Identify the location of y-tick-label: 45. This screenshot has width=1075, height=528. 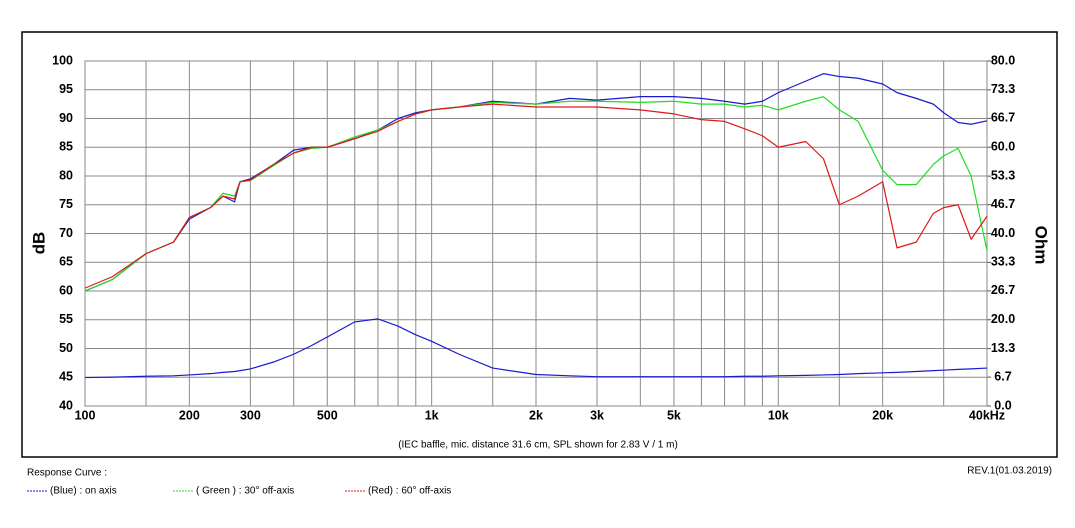
(66, 377).